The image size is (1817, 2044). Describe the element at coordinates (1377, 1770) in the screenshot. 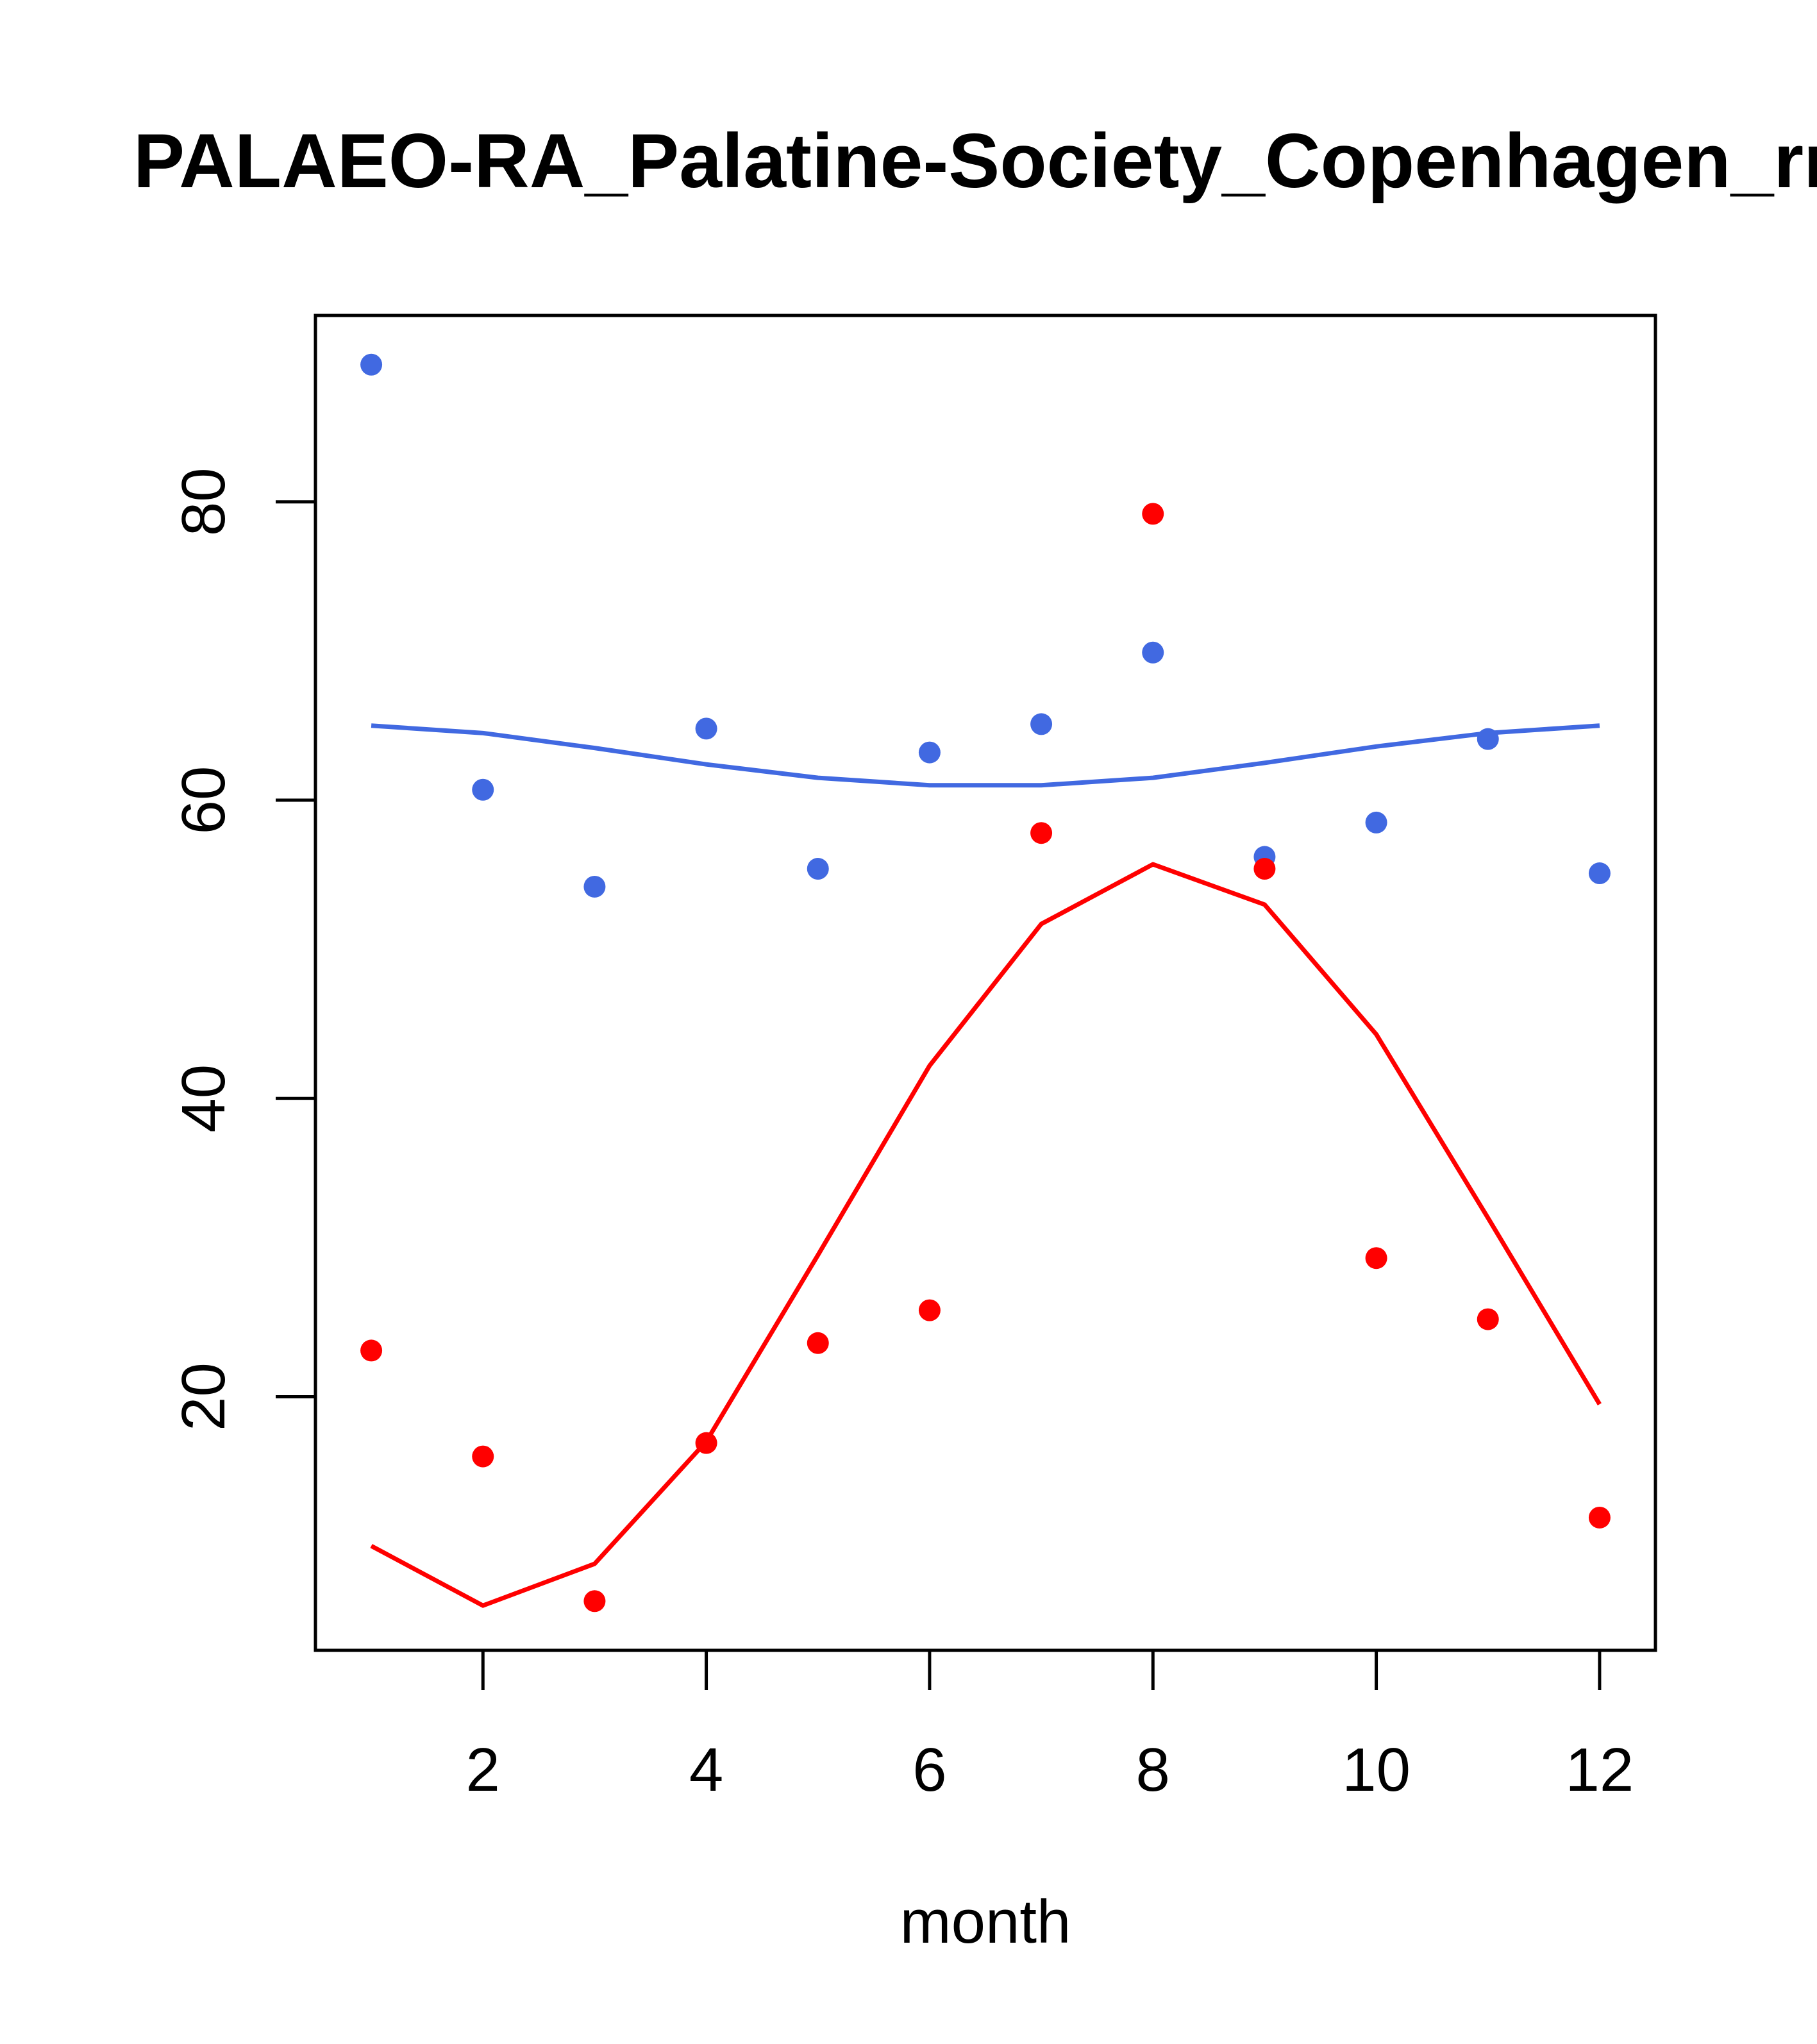

I see `x-tick-label-10: 10` at that location.